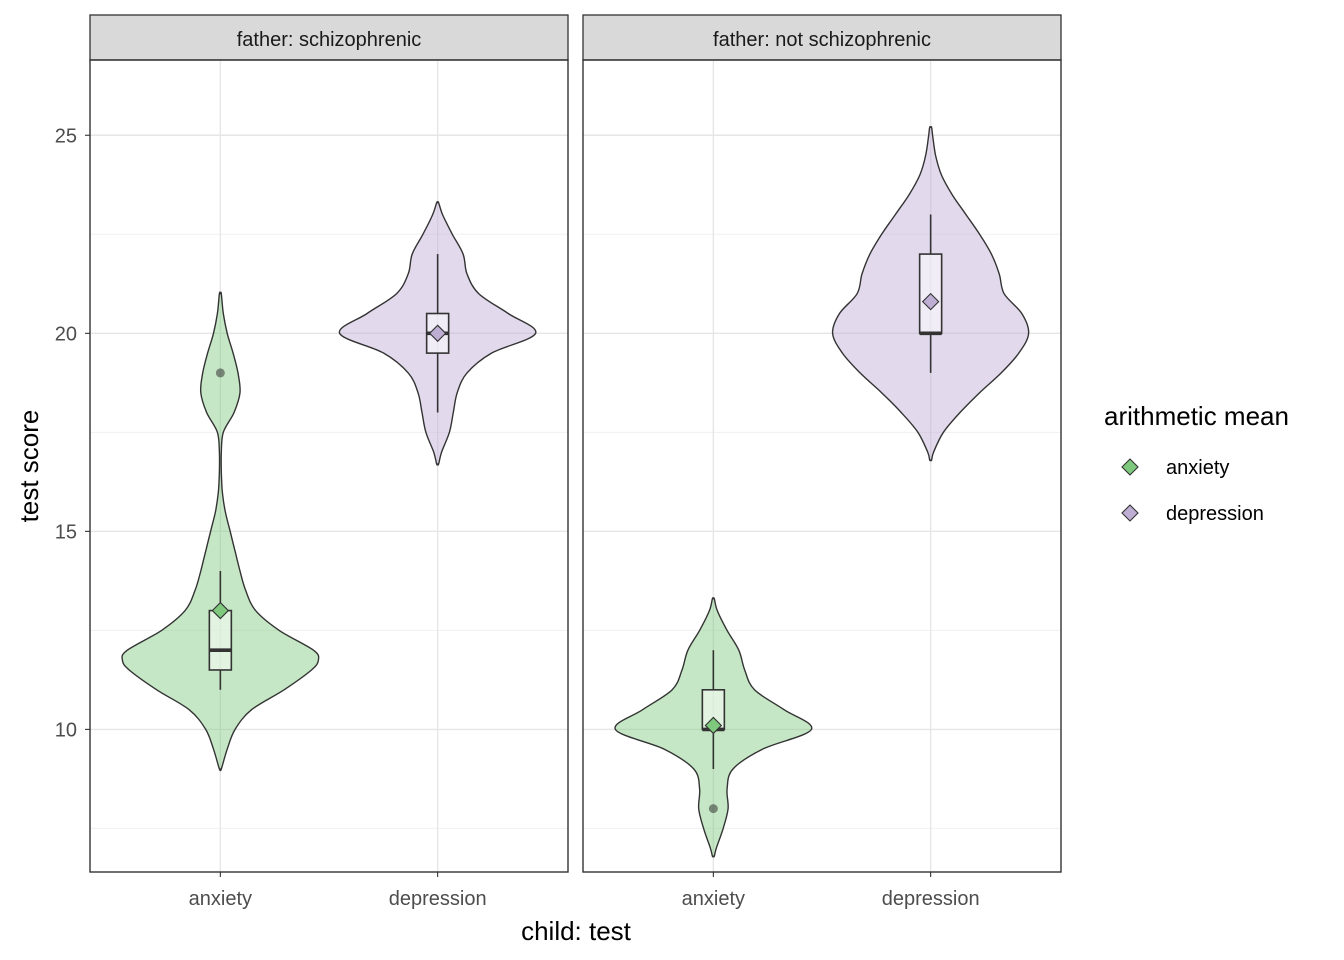 Image resolution: width=1344 pixels, height=960 pixels. I want to click on box-iqr, so click(220, 640).